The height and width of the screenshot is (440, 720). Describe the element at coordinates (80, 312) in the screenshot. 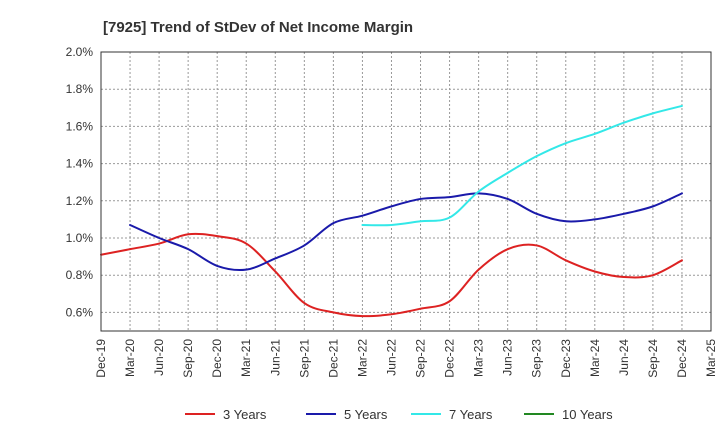

I see `y-tick-label: 0.6%` at that location.